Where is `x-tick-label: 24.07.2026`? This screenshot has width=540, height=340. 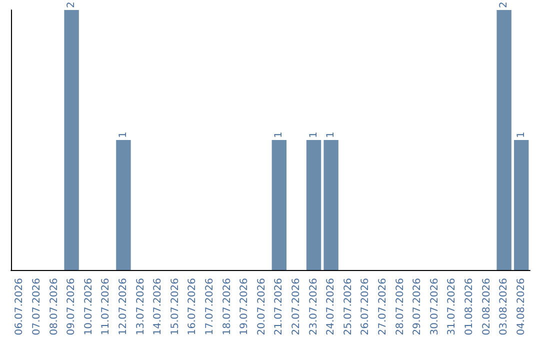 x-tick-label: 24.07.2026 is located at coordinates (331, 307).